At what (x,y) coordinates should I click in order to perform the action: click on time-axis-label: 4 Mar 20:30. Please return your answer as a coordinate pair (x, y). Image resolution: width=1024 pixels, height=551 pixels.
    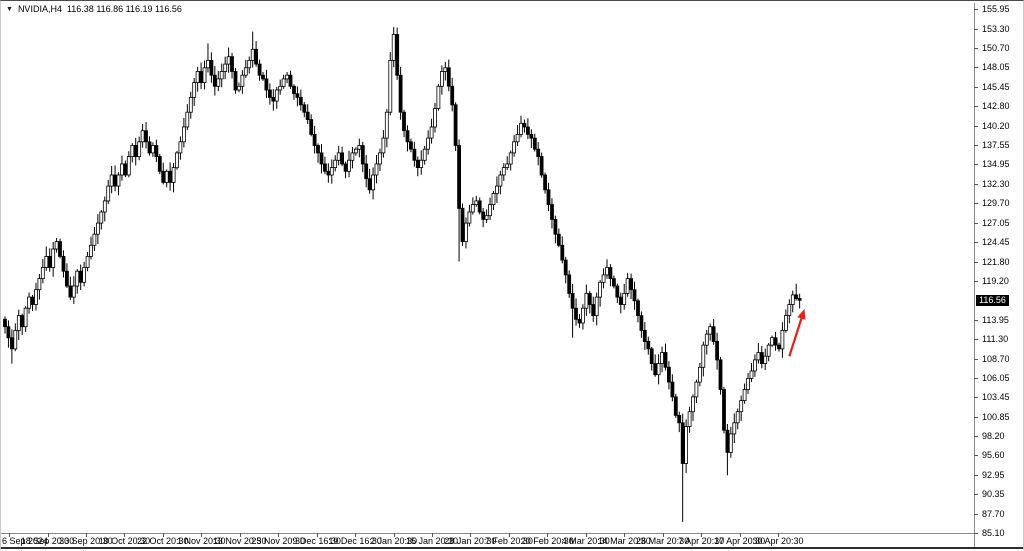
    Looking at the image, I should click on (585, 541).